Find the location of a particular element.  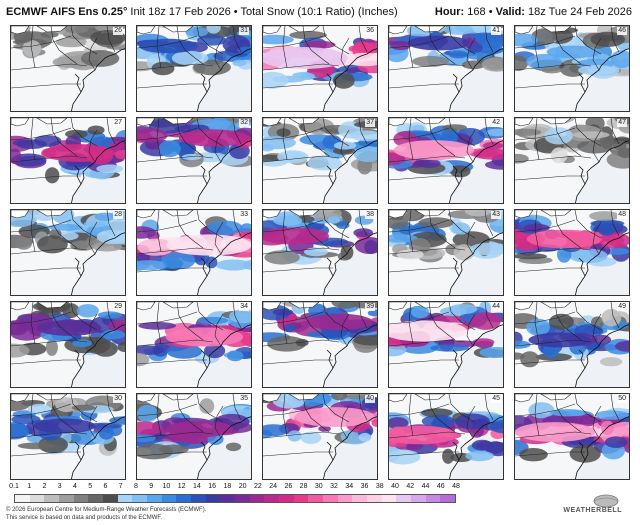

colorbar-tick-label: 18 is located at coordinates (227, 486).